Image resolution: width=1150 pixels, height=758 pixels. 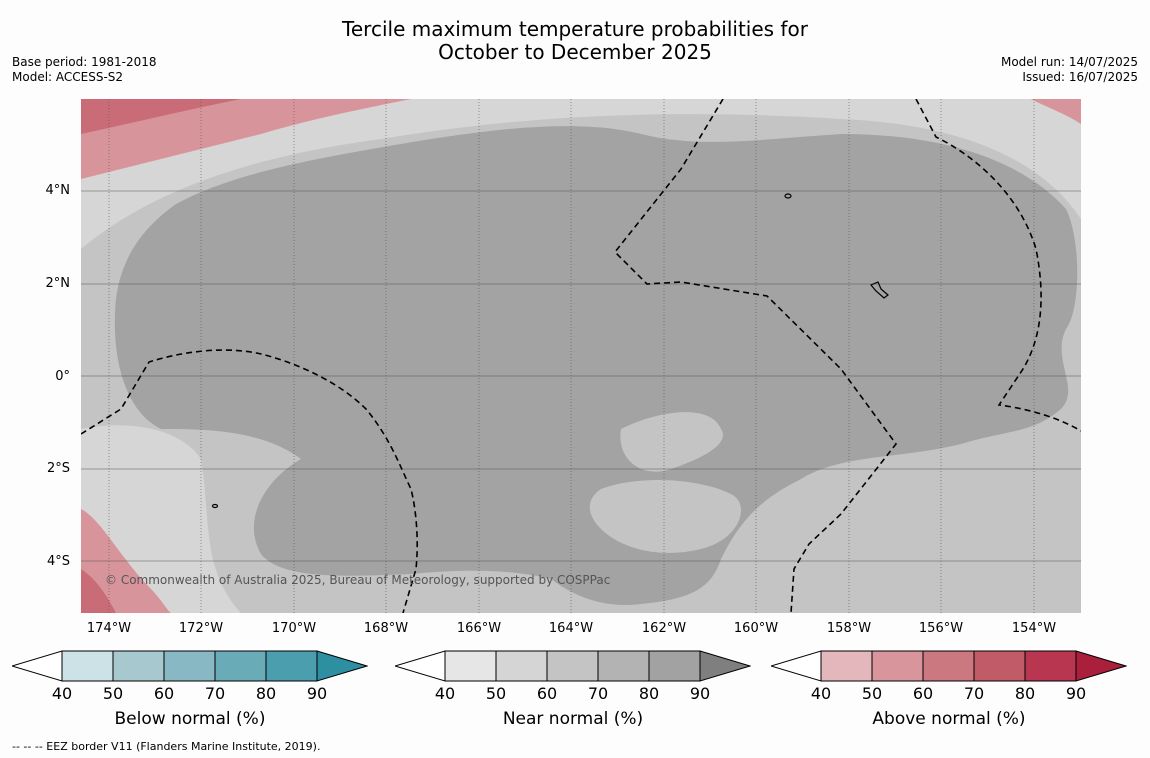 I want to click on legend-above-normal, so click(x=948, y=669).